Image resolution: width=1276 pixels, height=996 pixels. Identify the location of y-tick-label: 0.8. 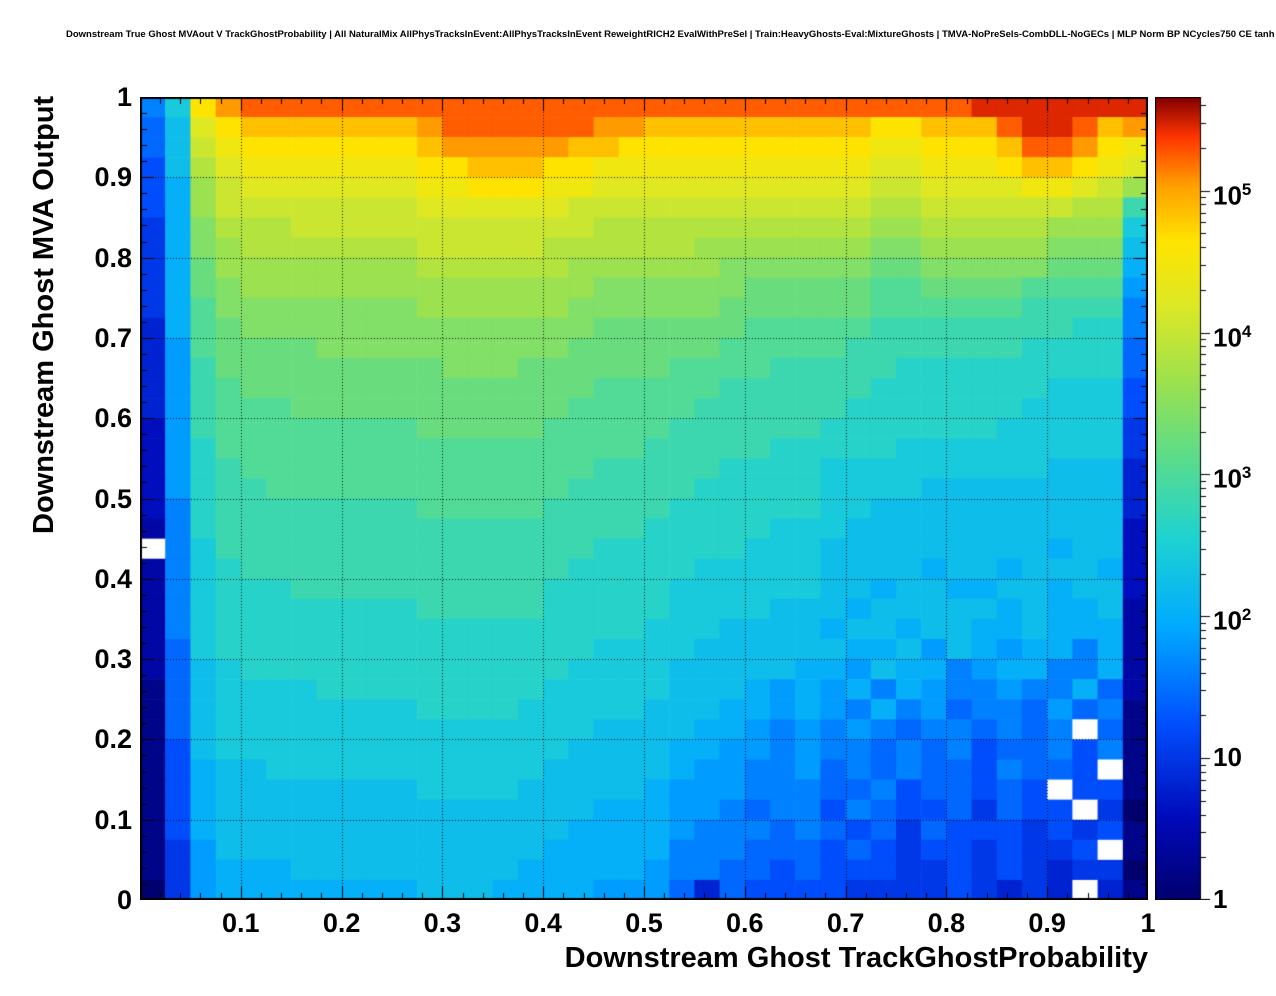
(113, 257).